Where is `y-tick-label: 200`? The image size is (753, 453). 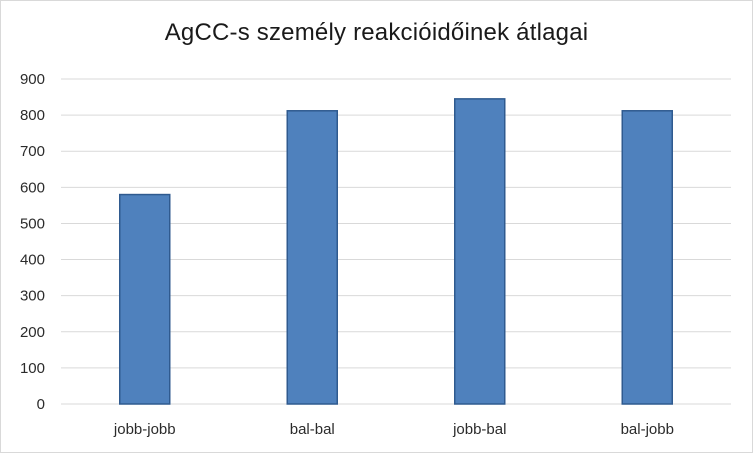
y-tick-label: 200 is located at coordinates (32, 332).